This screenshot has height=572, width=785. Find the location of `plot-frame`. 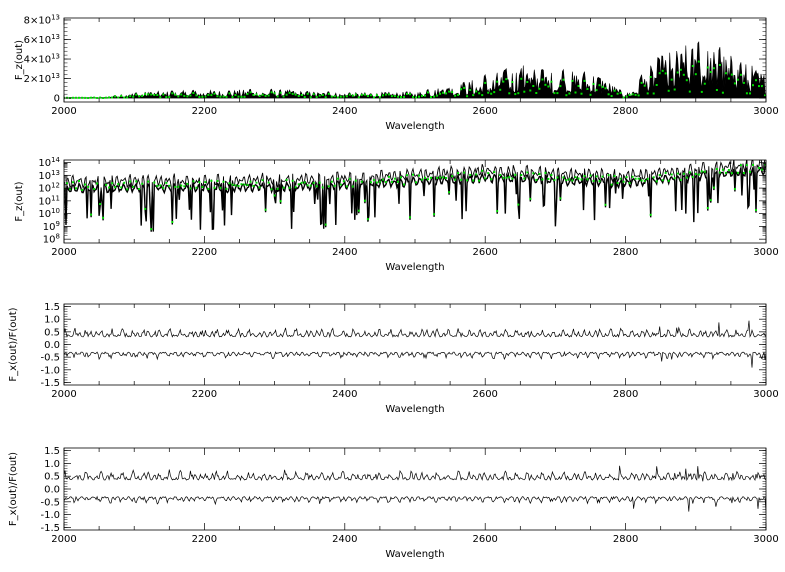

plot-frame is located at coordinates (415, 344).